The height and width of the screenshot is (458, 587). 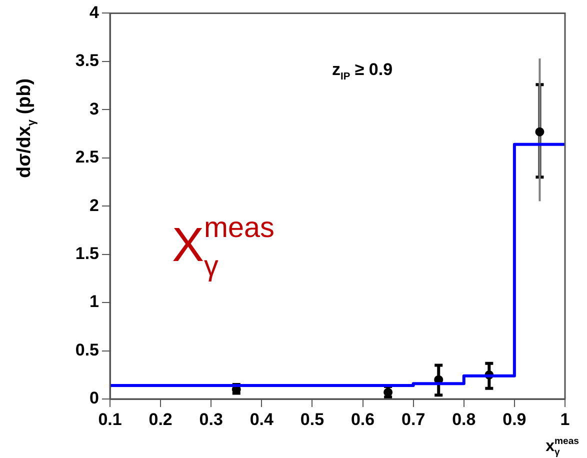 What do you see at coordinates (362, 419) in the screenshot?
I see `x-tick-label: 0.6` at bounding box center [362, 419].